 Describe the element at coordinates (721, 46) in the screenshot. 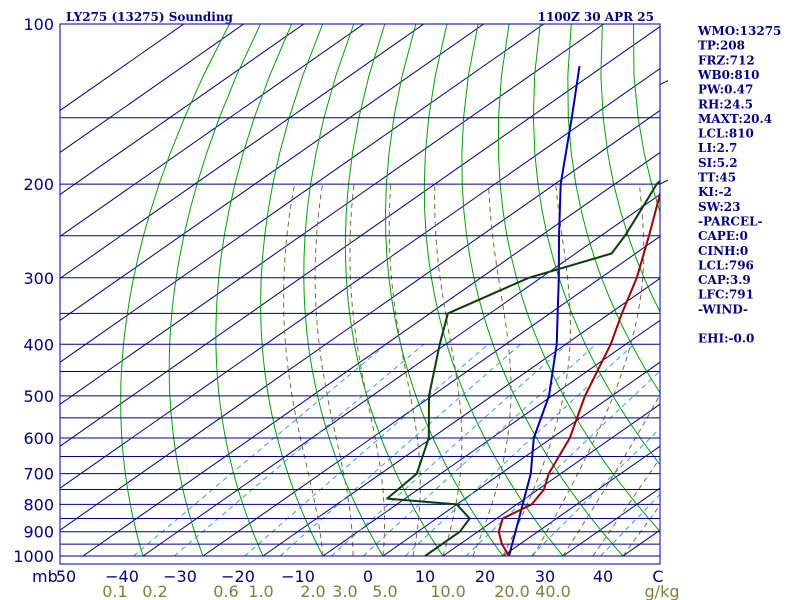

I see `index-line: TP:208` at that location.